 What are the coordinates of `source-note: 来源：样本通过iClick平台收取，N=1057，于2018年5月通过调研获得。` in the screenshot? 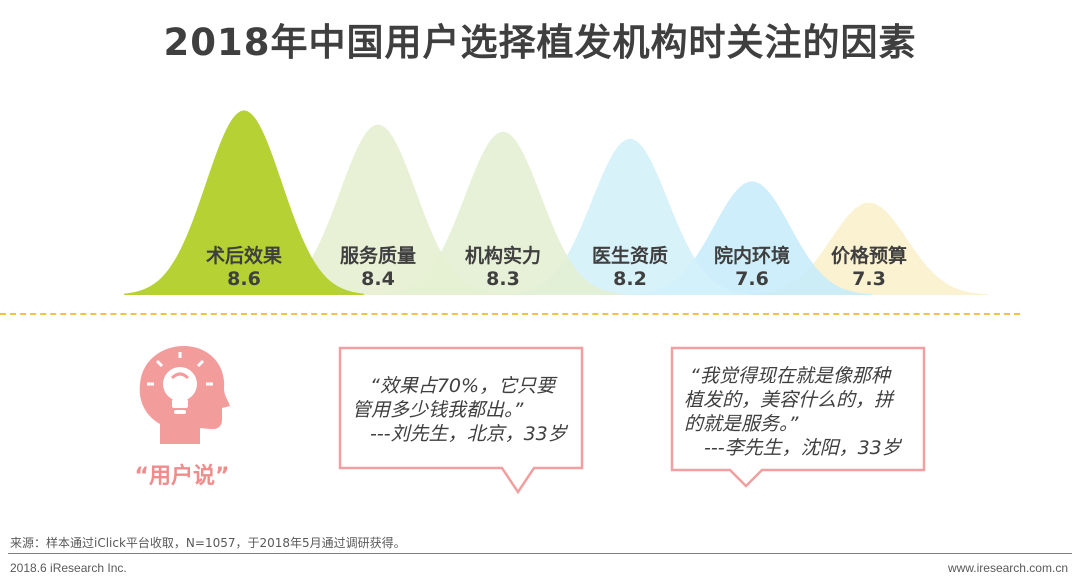 It's located at (208, 543).